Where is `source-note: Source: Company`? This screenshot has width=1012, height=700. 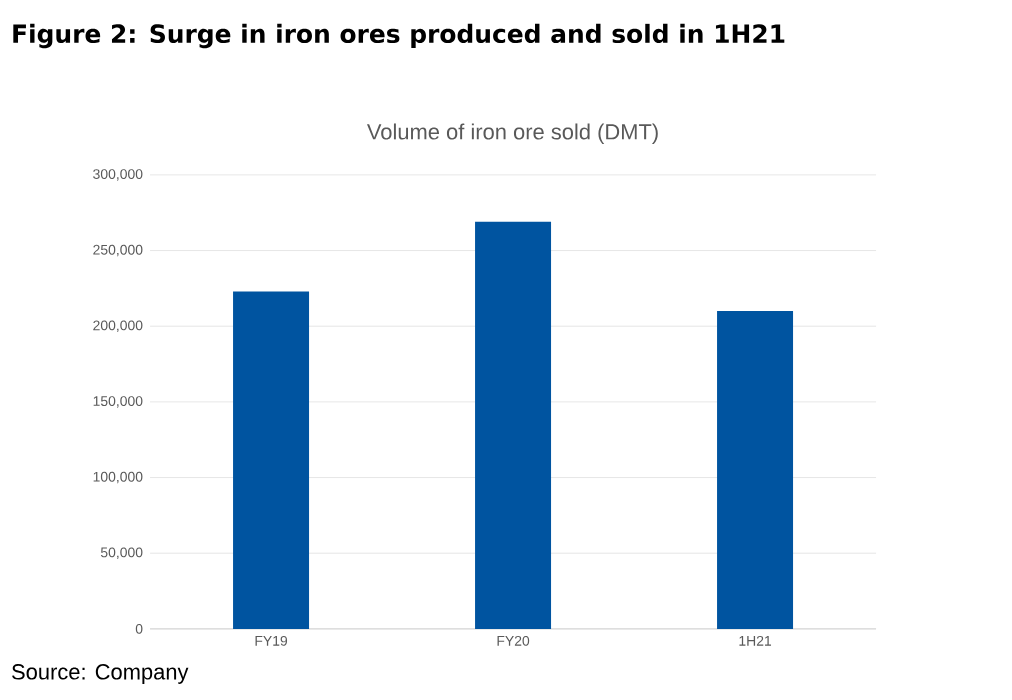
source-note: Source: Company is located at coordinates (100, 674).